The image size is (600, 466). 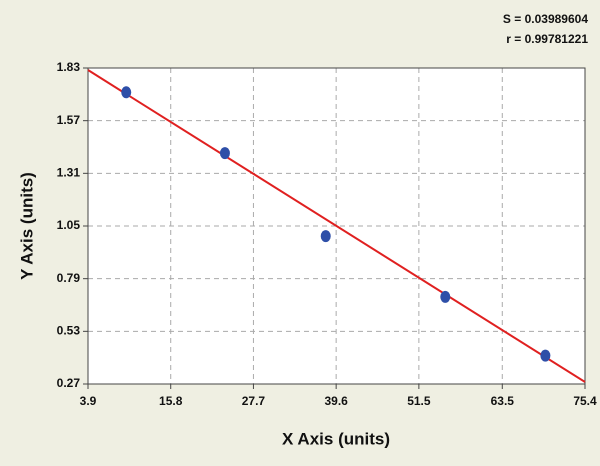 What do you see at coordinates (26, 226) in the screenshot?
I see `y-axis-label: Y Axis (units)` at bounding box center [26, 226].